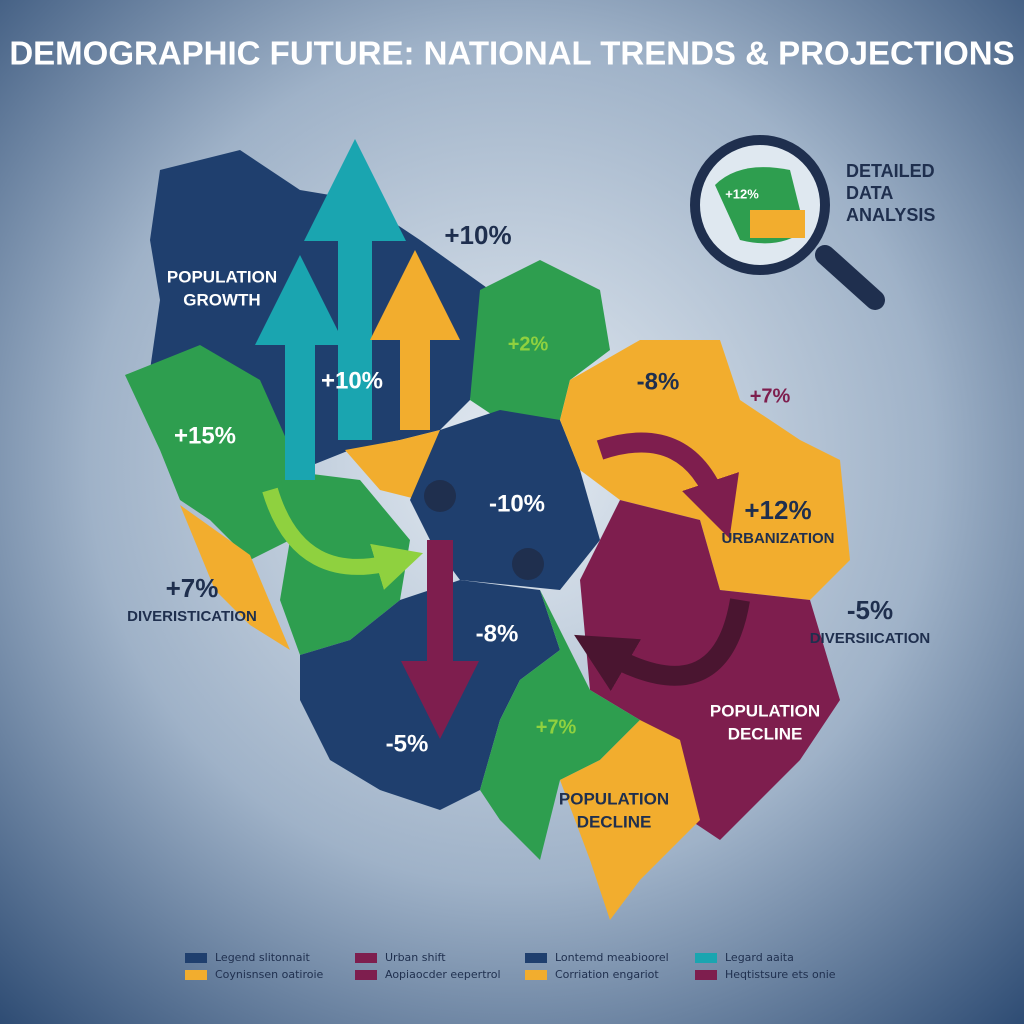 This screenshot has width=1024, height=1028. What do you see at coordinates (443, 974) in the screenshot?
I see `legend-label: Aopiaocder eepertrol` at bounding box center [443, 974].